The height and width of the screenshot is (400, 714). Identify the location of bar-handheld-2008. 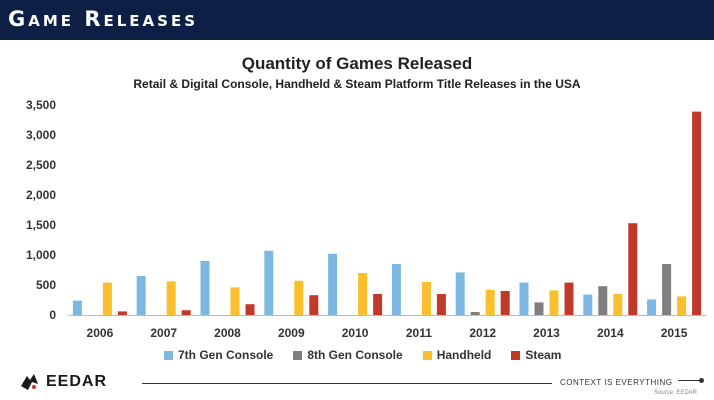
(235, 301).